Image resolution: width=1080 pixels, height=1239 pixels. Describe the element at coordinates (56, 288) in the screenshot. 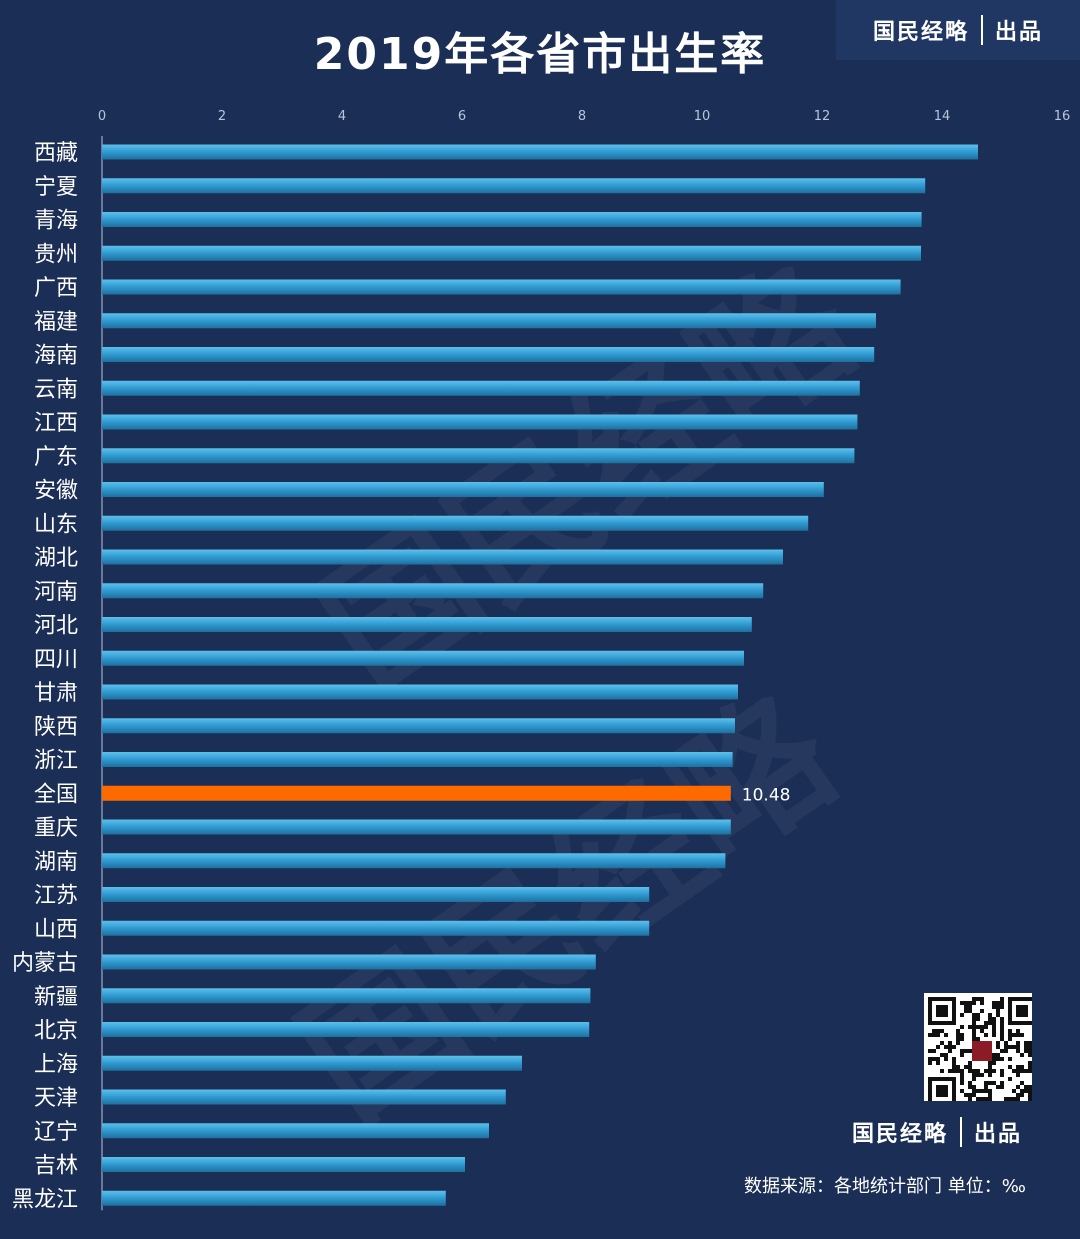

I see `y-category-label: 广西` at that location.